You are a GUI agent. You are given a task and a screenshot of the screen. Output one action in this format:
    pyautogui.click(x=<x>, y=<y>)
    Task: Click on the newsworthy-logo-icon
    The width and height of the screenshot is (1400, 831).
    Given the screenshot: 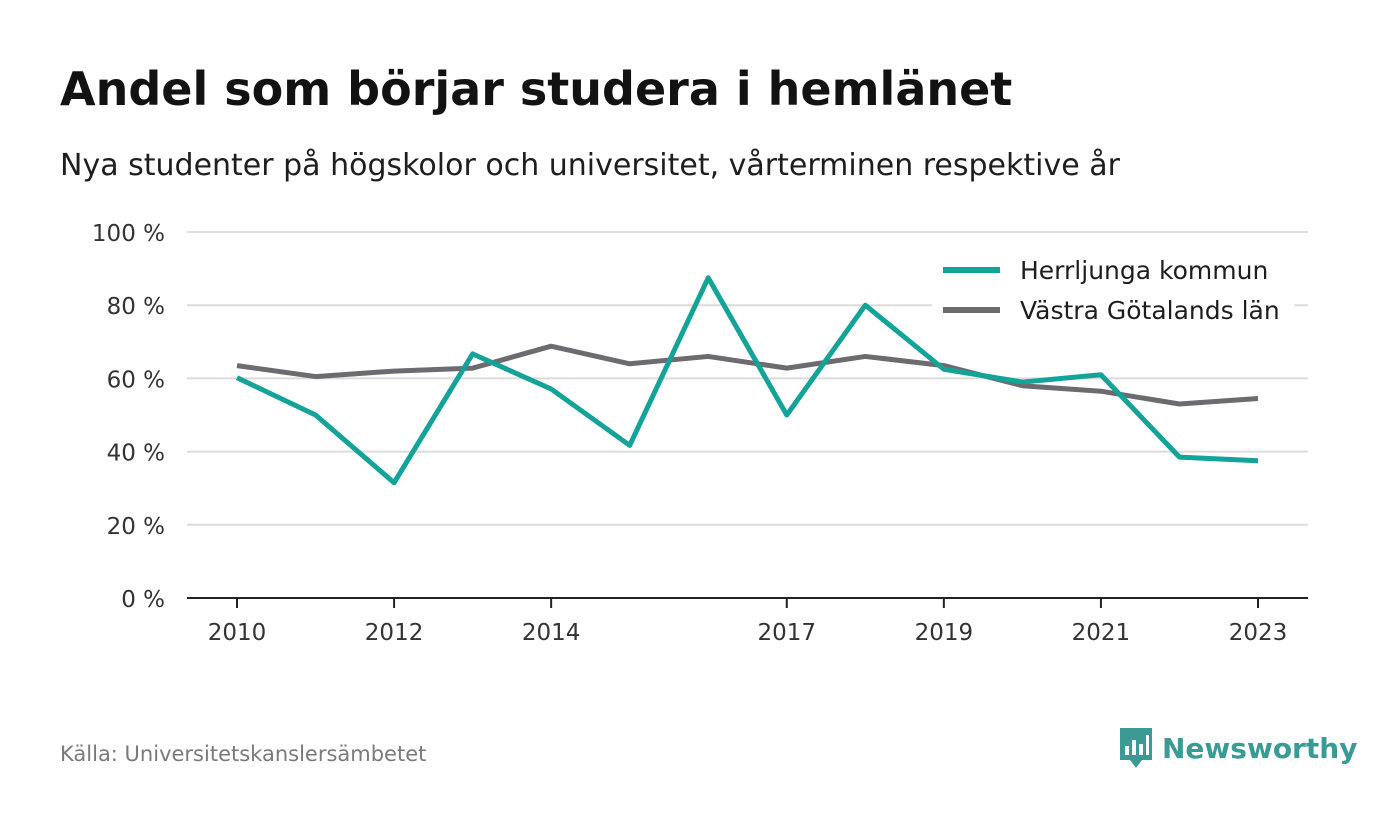 What is the action you would take?
    pyautogui.click(x=1136, y=748)
    